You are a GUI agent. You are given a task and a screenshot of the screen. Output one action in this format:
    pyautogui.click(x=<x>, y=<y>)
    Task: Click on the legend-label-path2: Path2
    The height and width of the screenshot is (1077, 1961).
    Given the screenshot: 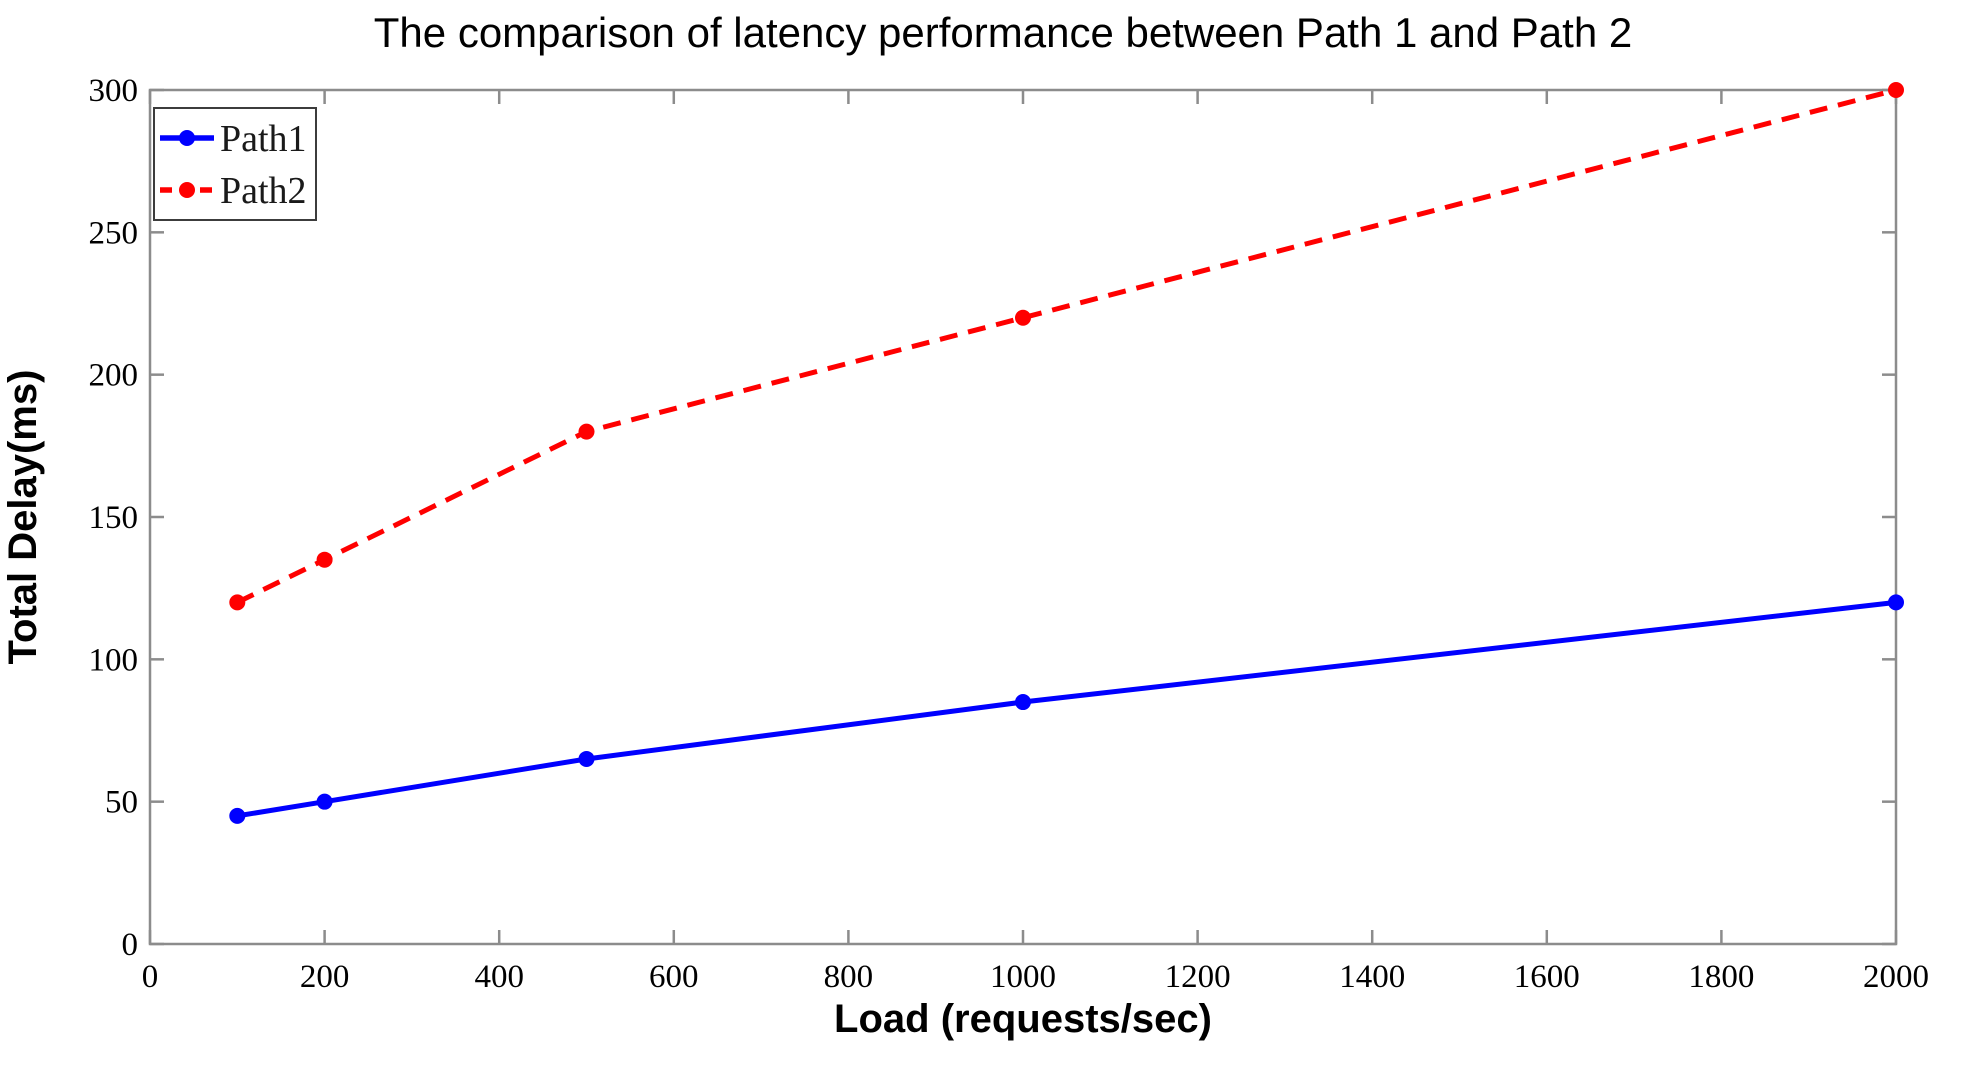 What is the action you would take?
    pyautogui.click(x=263, y=191)
    